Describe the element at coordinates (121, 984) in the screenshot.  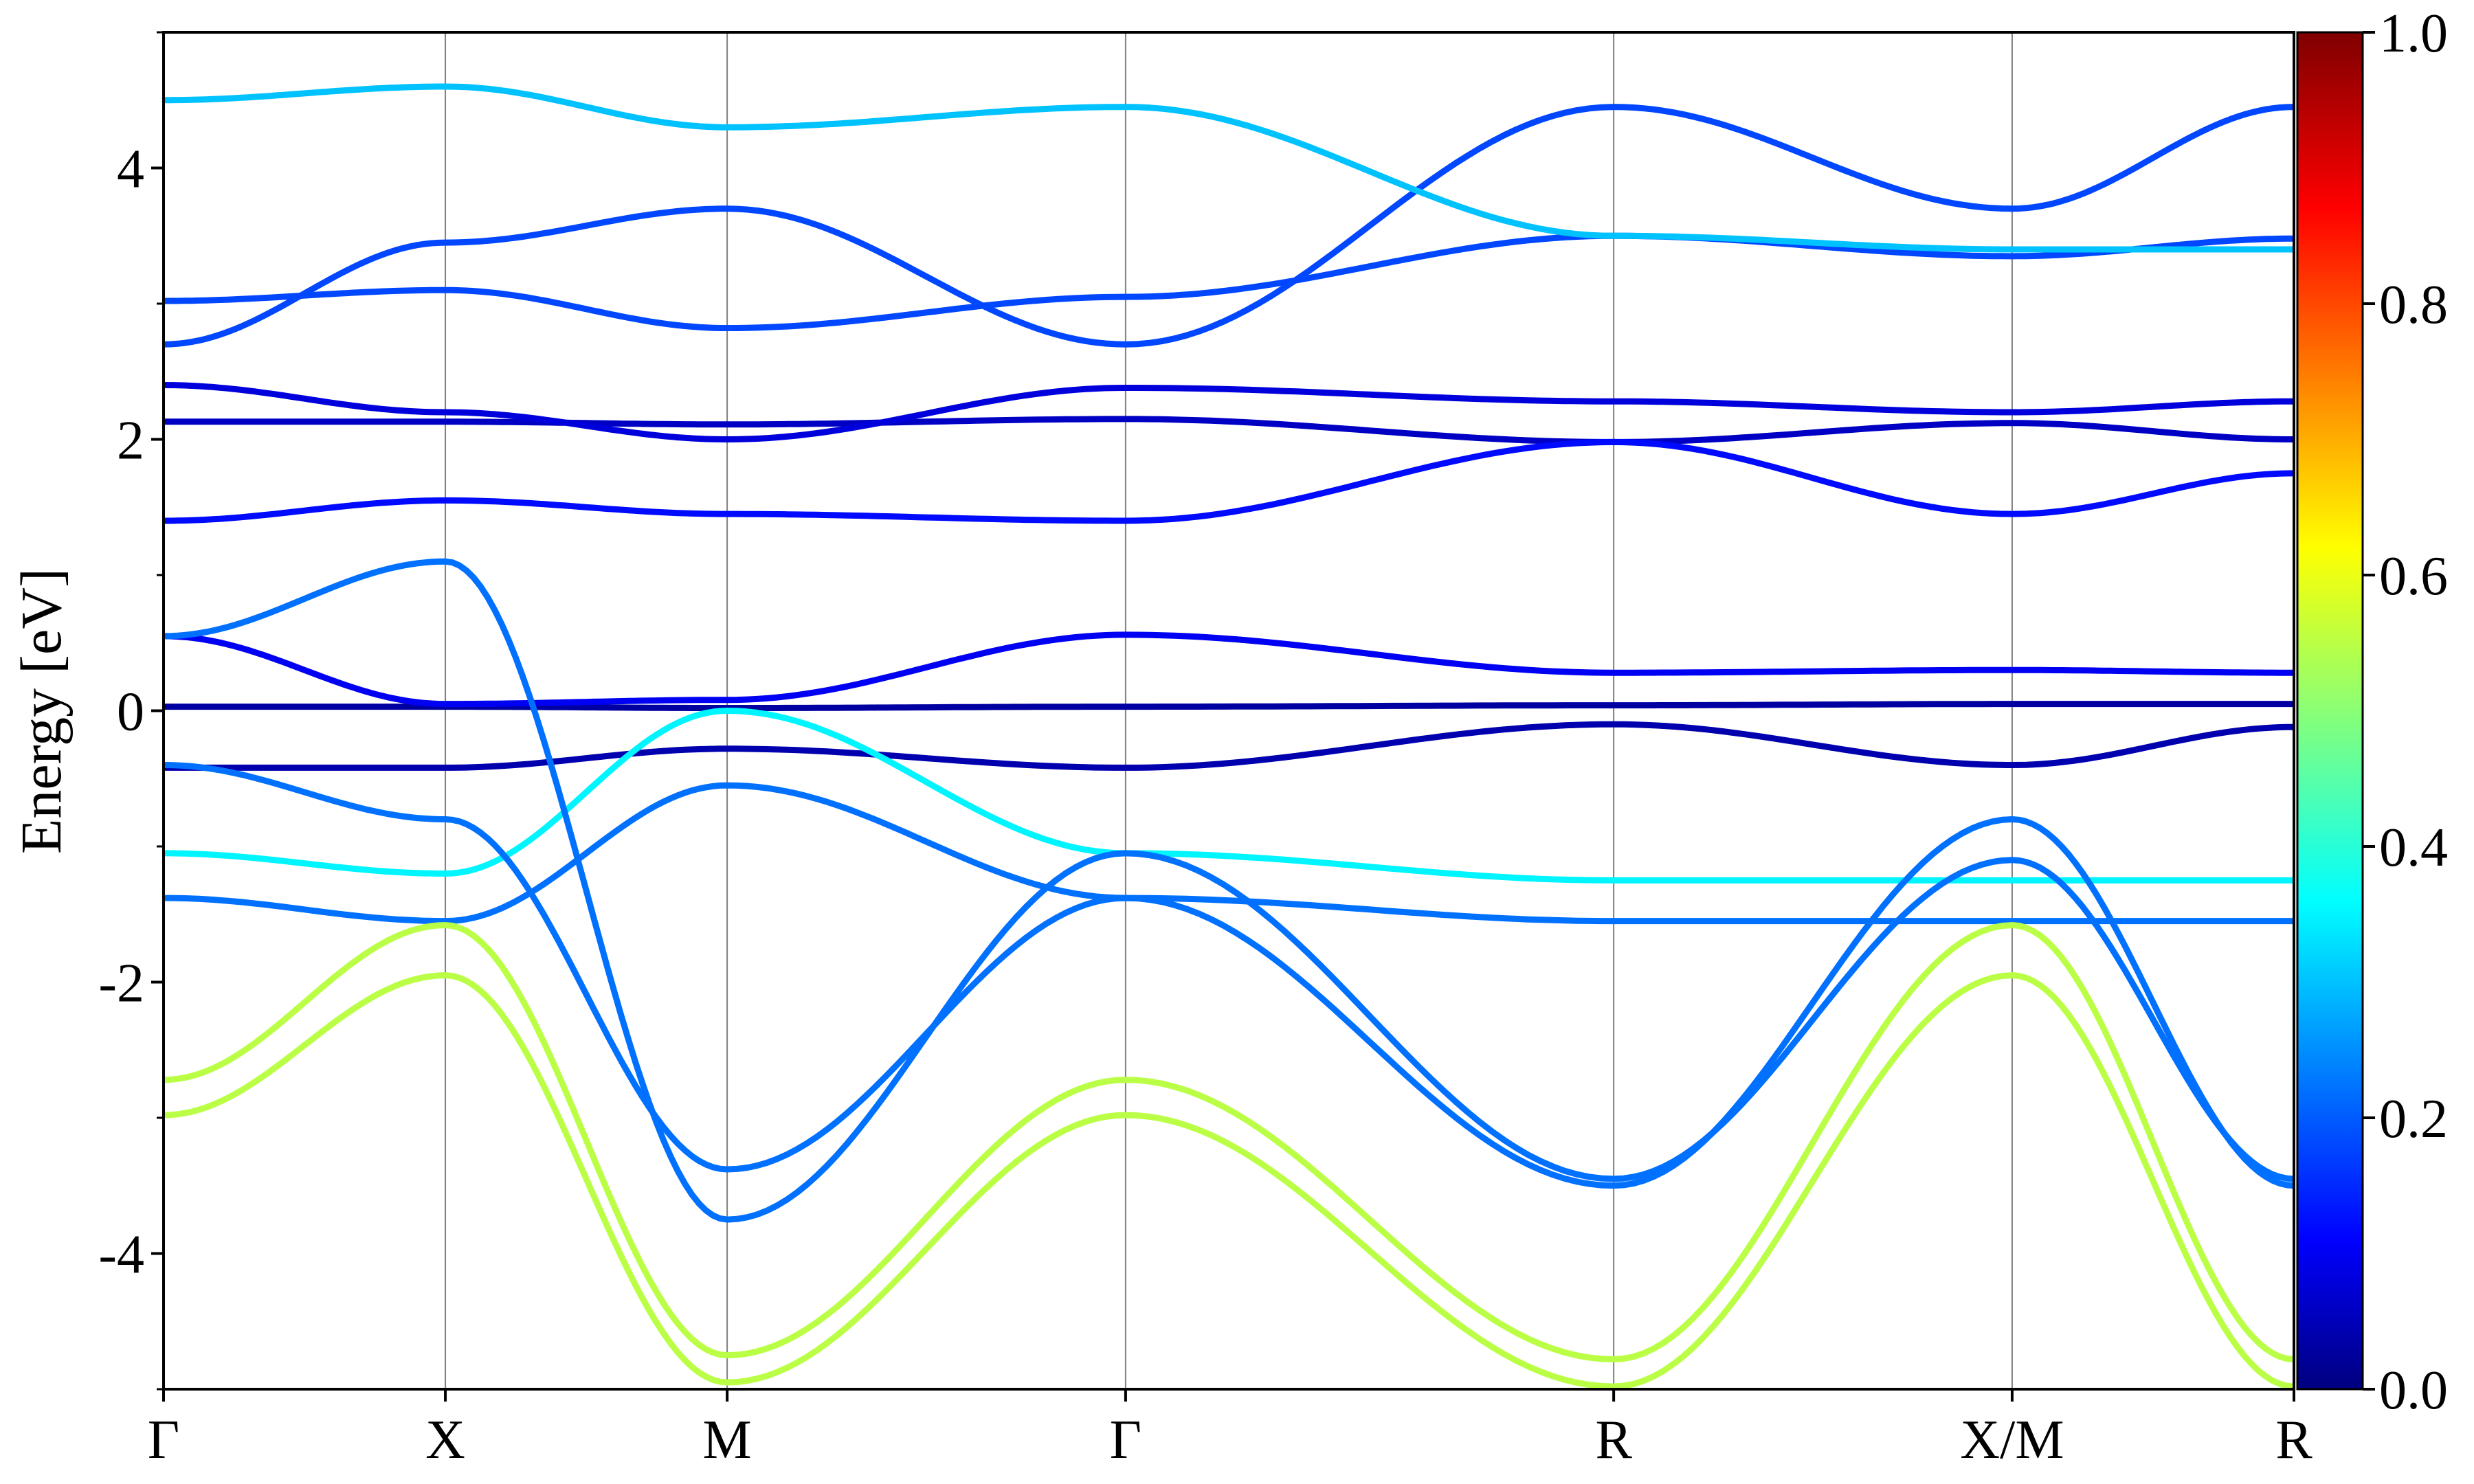
I see `y-tick-label: -2` at that location.